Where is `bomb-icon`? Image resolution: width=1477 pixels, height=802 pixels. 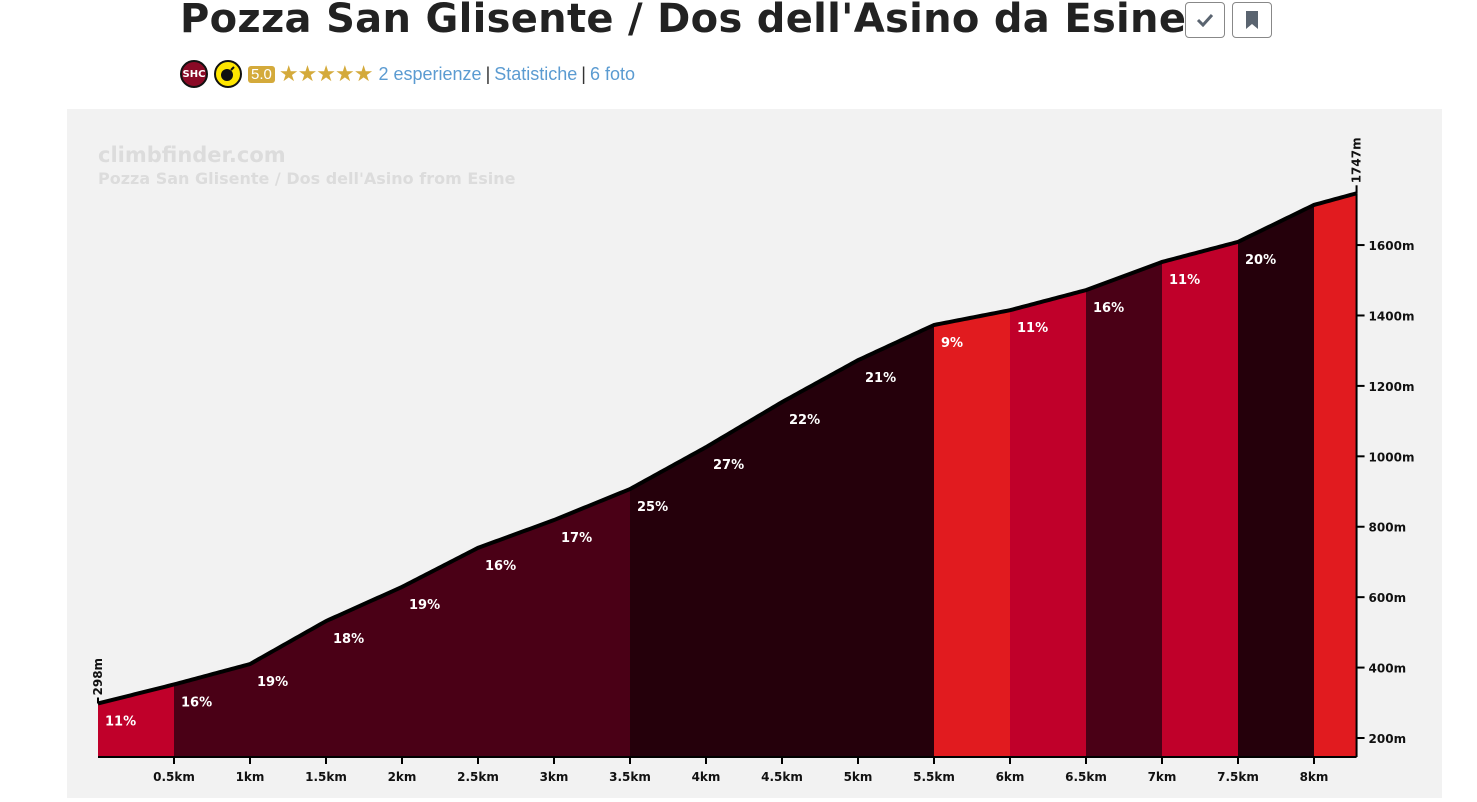 bomb-icon is located at coordinates (228, 74).